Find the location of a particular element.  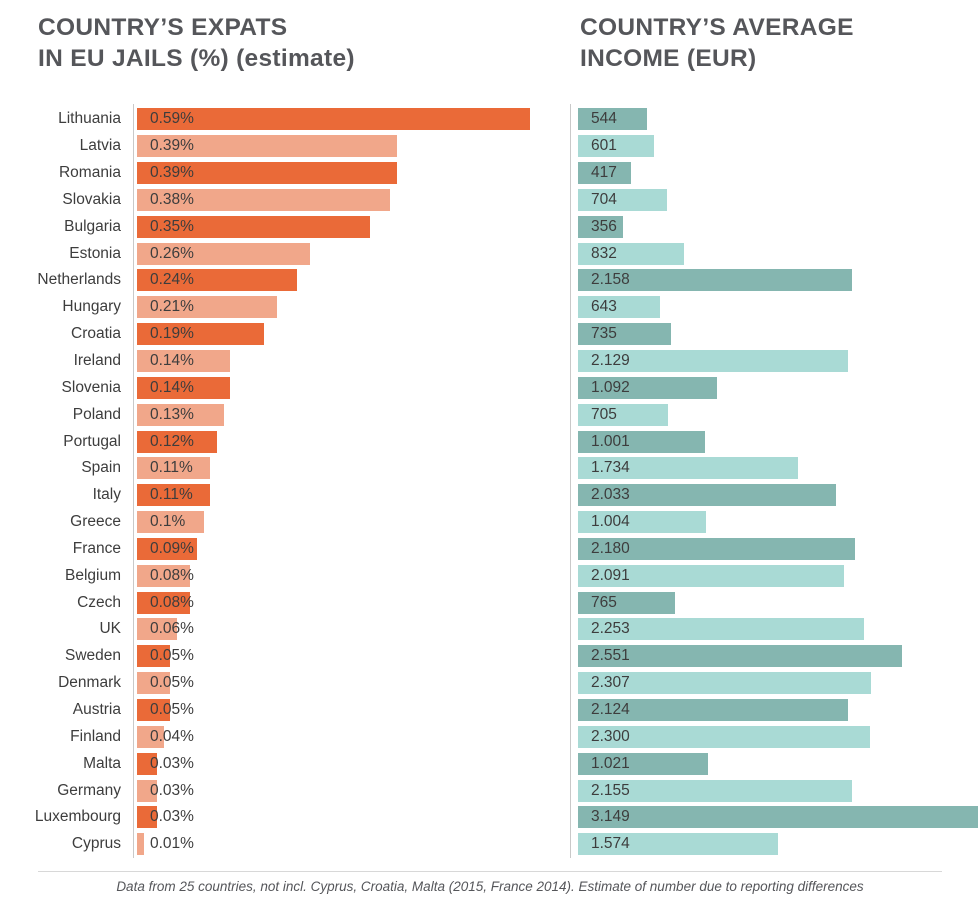

expats-value-label: 0.59% is located at coordinates (172, 119).